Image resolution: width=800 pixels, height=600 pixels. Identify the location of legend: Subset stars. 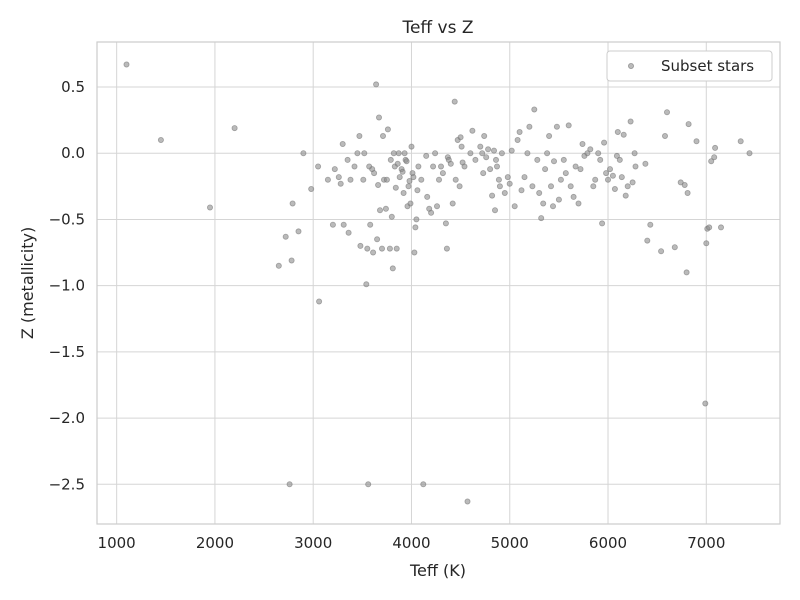
(689, 66).